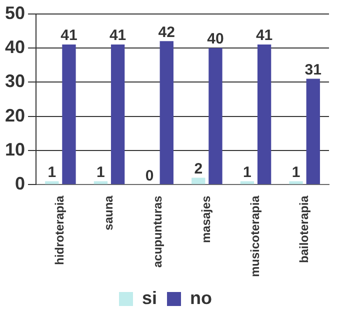 The image size is (343, 318). What do you see at coordinates (303, 229) in the screenshot?
I see `x-tick-label: bailoterapia` at bounding box center [303, 229].